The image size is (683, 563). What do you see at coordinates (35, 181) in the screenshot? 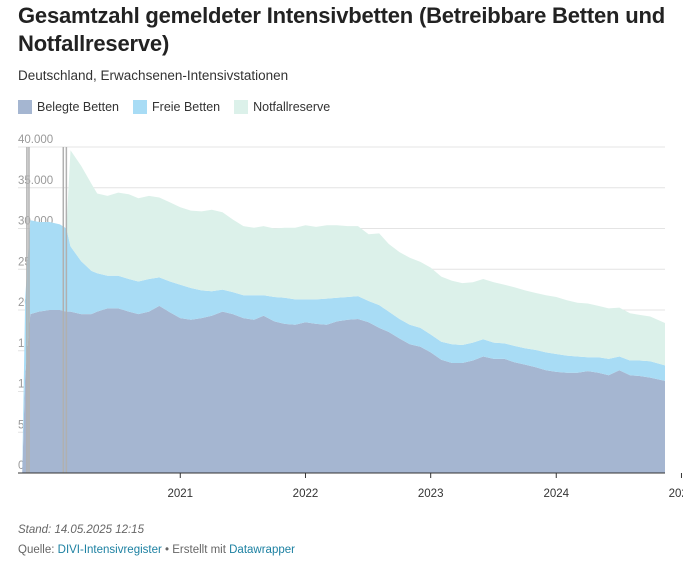
I see `y-tick-label-7: 35.000` at bounding box center [35, 181].